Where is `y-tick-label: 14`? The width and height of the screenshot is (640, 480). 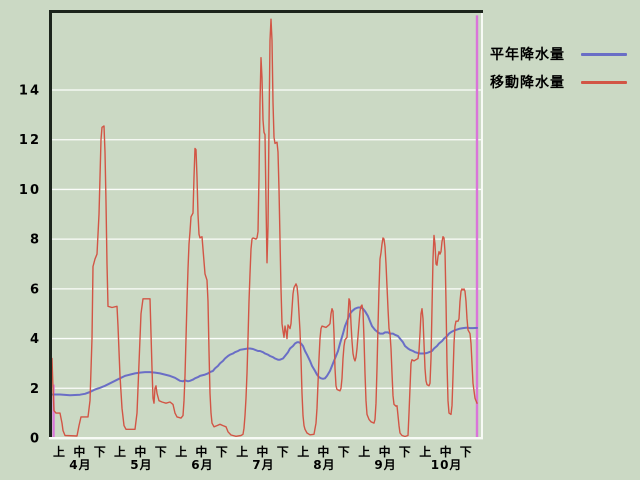 y-tick-label: 14 is located at coordinates (30, 91).